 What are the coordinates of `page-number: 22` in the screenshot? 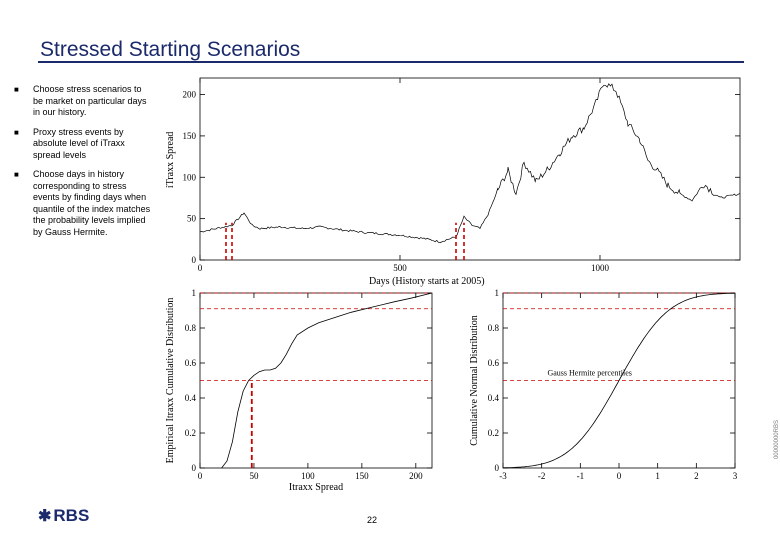 It's located at (372, 520).